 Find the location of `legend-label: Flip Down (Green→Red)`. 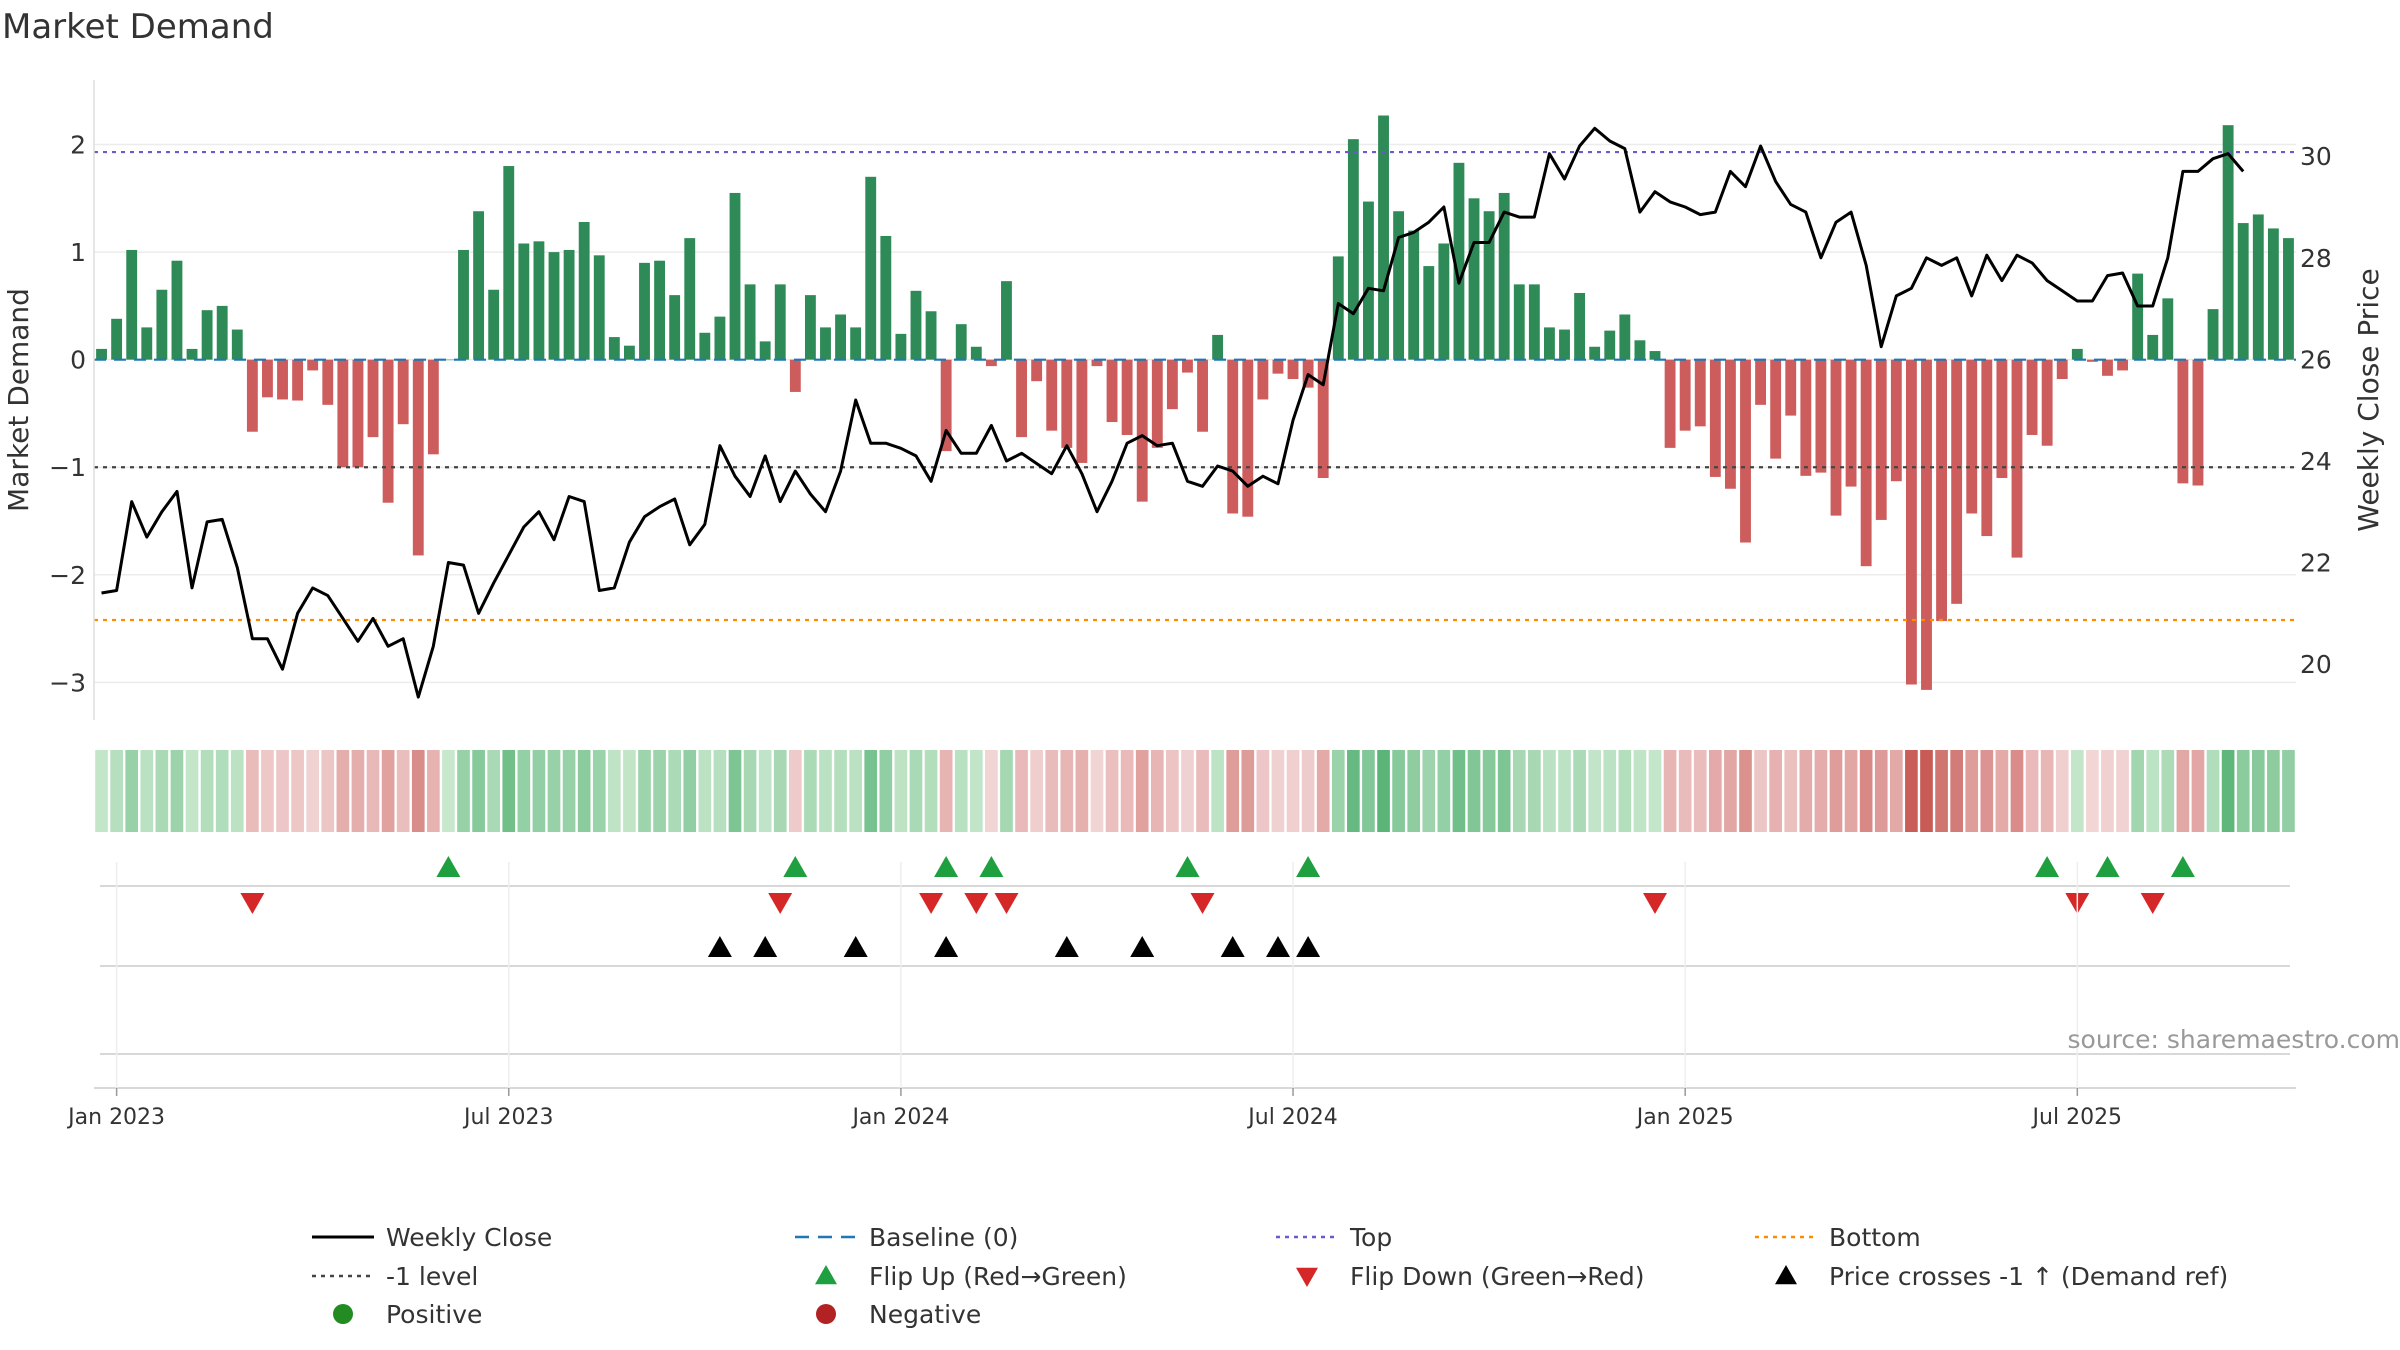

legend-label: Flip Down (Green→Red) is located at coordinates (1497, 1276).